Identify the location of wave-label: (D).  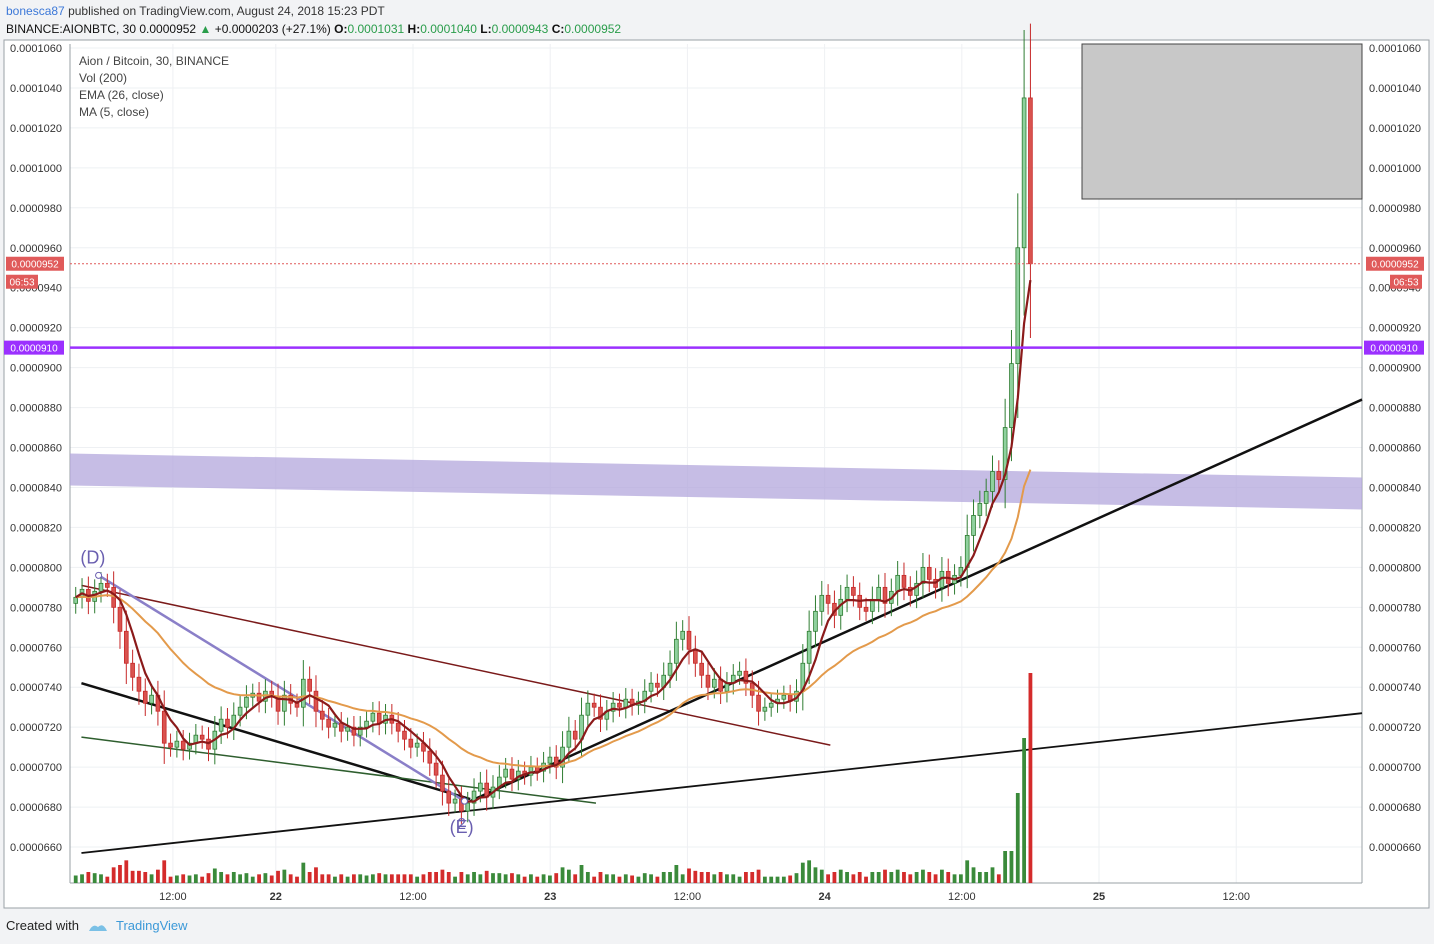
(92, 557).